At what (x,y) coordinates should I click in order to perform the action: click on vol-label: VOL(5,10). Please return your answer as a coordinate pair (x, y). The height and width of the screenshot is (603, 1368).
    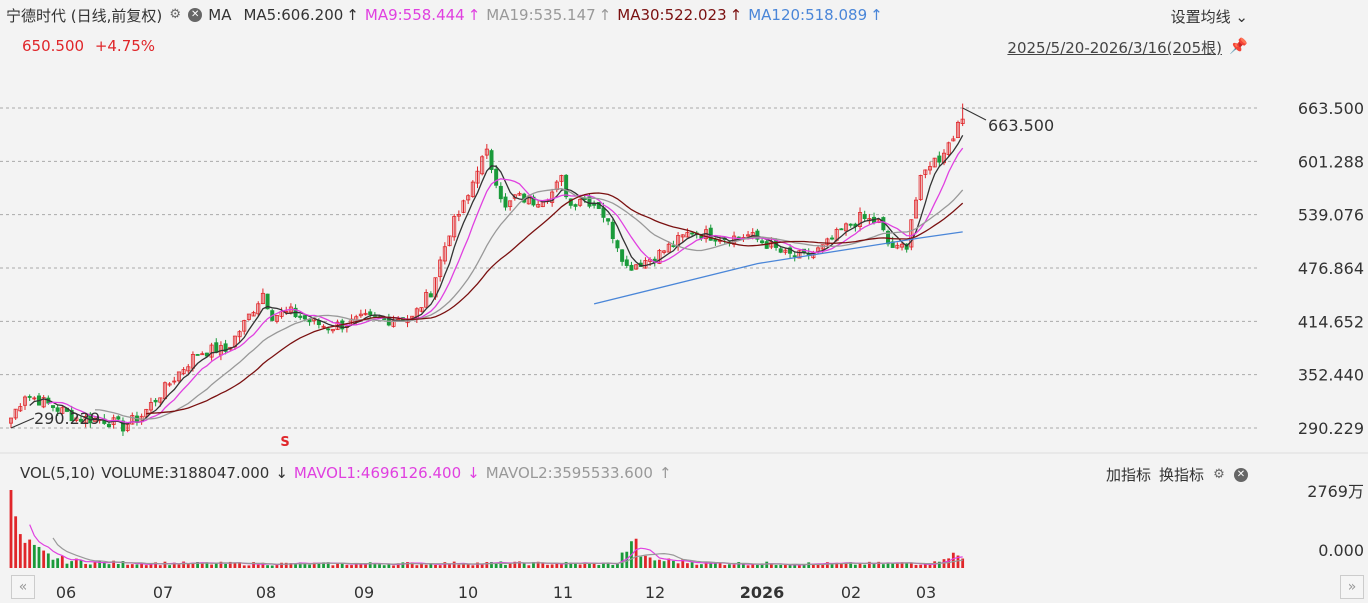
    Looking at the image, I should click on (58, 473).